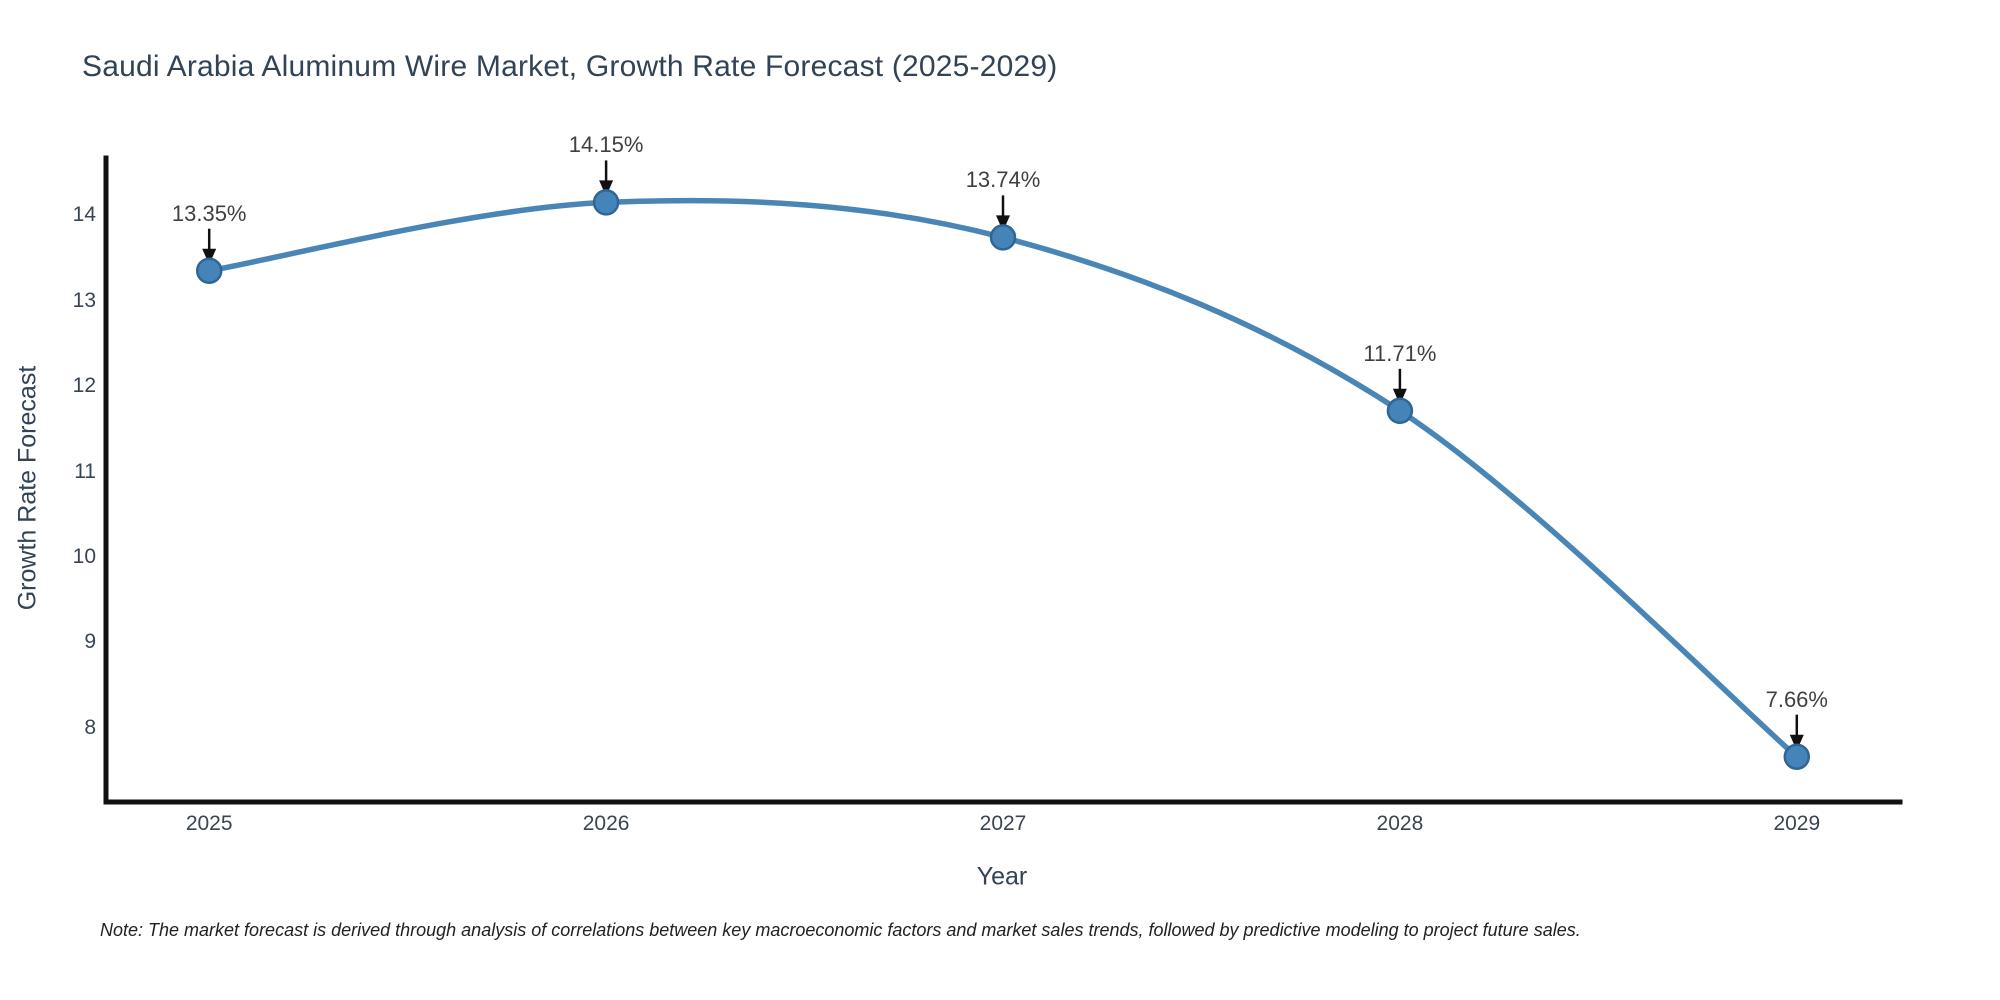 Image resolution: width=2000 pixels, height=1000 pixels. Describe the element at coordinates (85, 471) in the screenshot. I see `y-tick-label: 11` at that location.